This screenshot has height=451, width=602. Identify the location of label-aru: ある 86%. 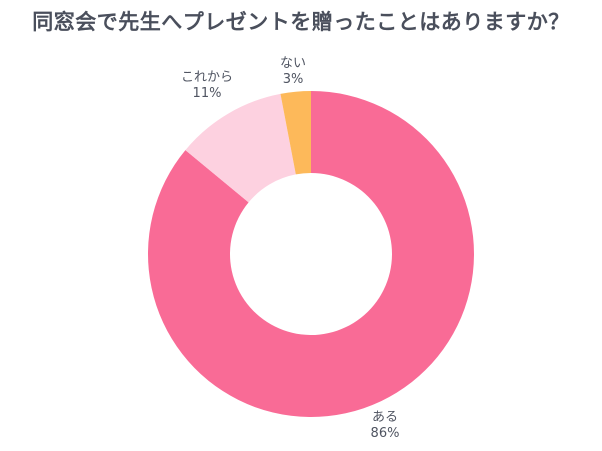
(385, 426).